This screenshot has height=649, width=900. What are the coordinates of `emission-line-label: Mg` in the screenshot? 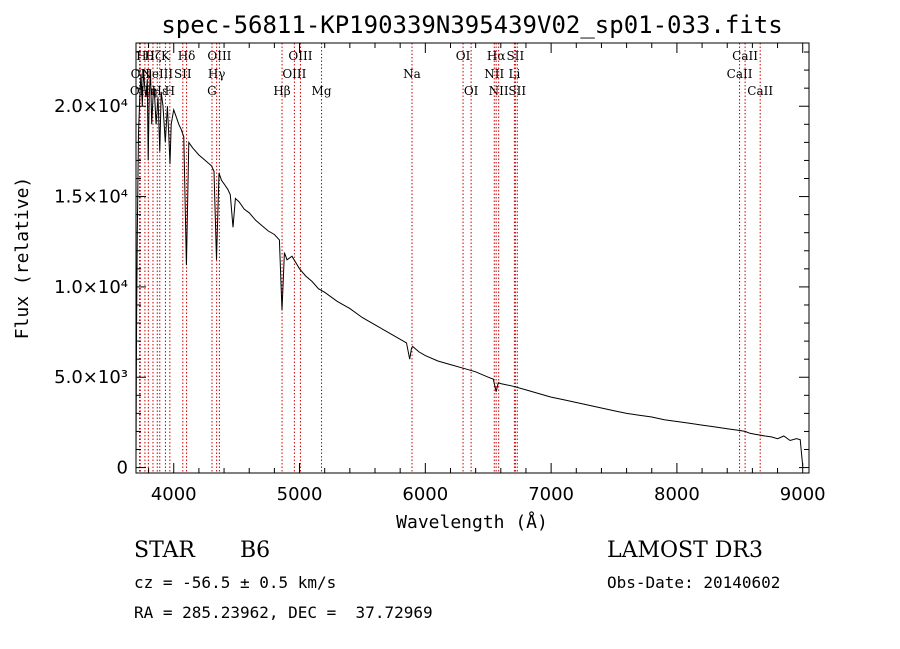 It's located at (322, 91).